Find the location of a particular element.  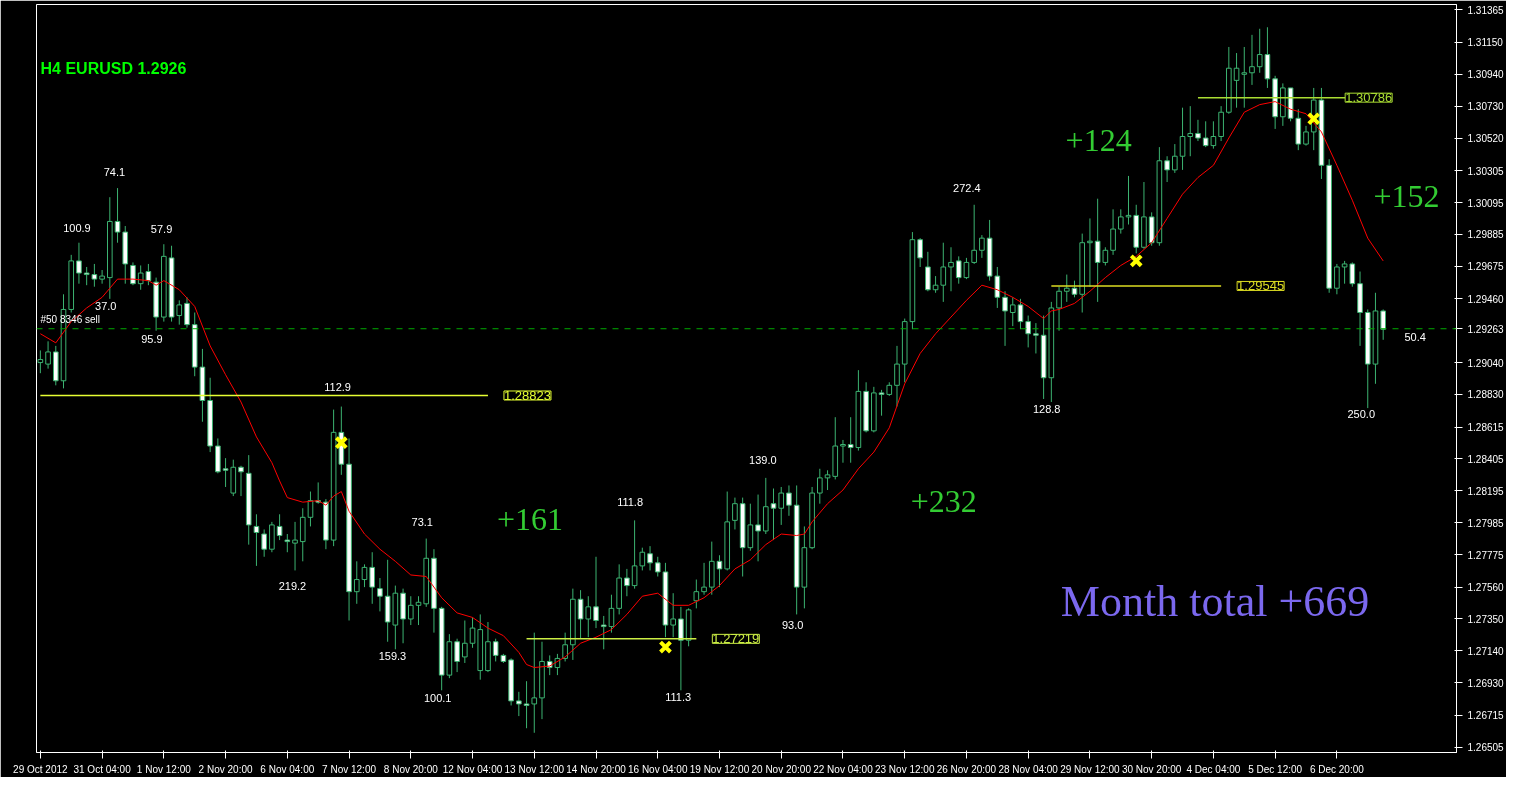

annotation: 219.2 is located at coordinates (292, 585).